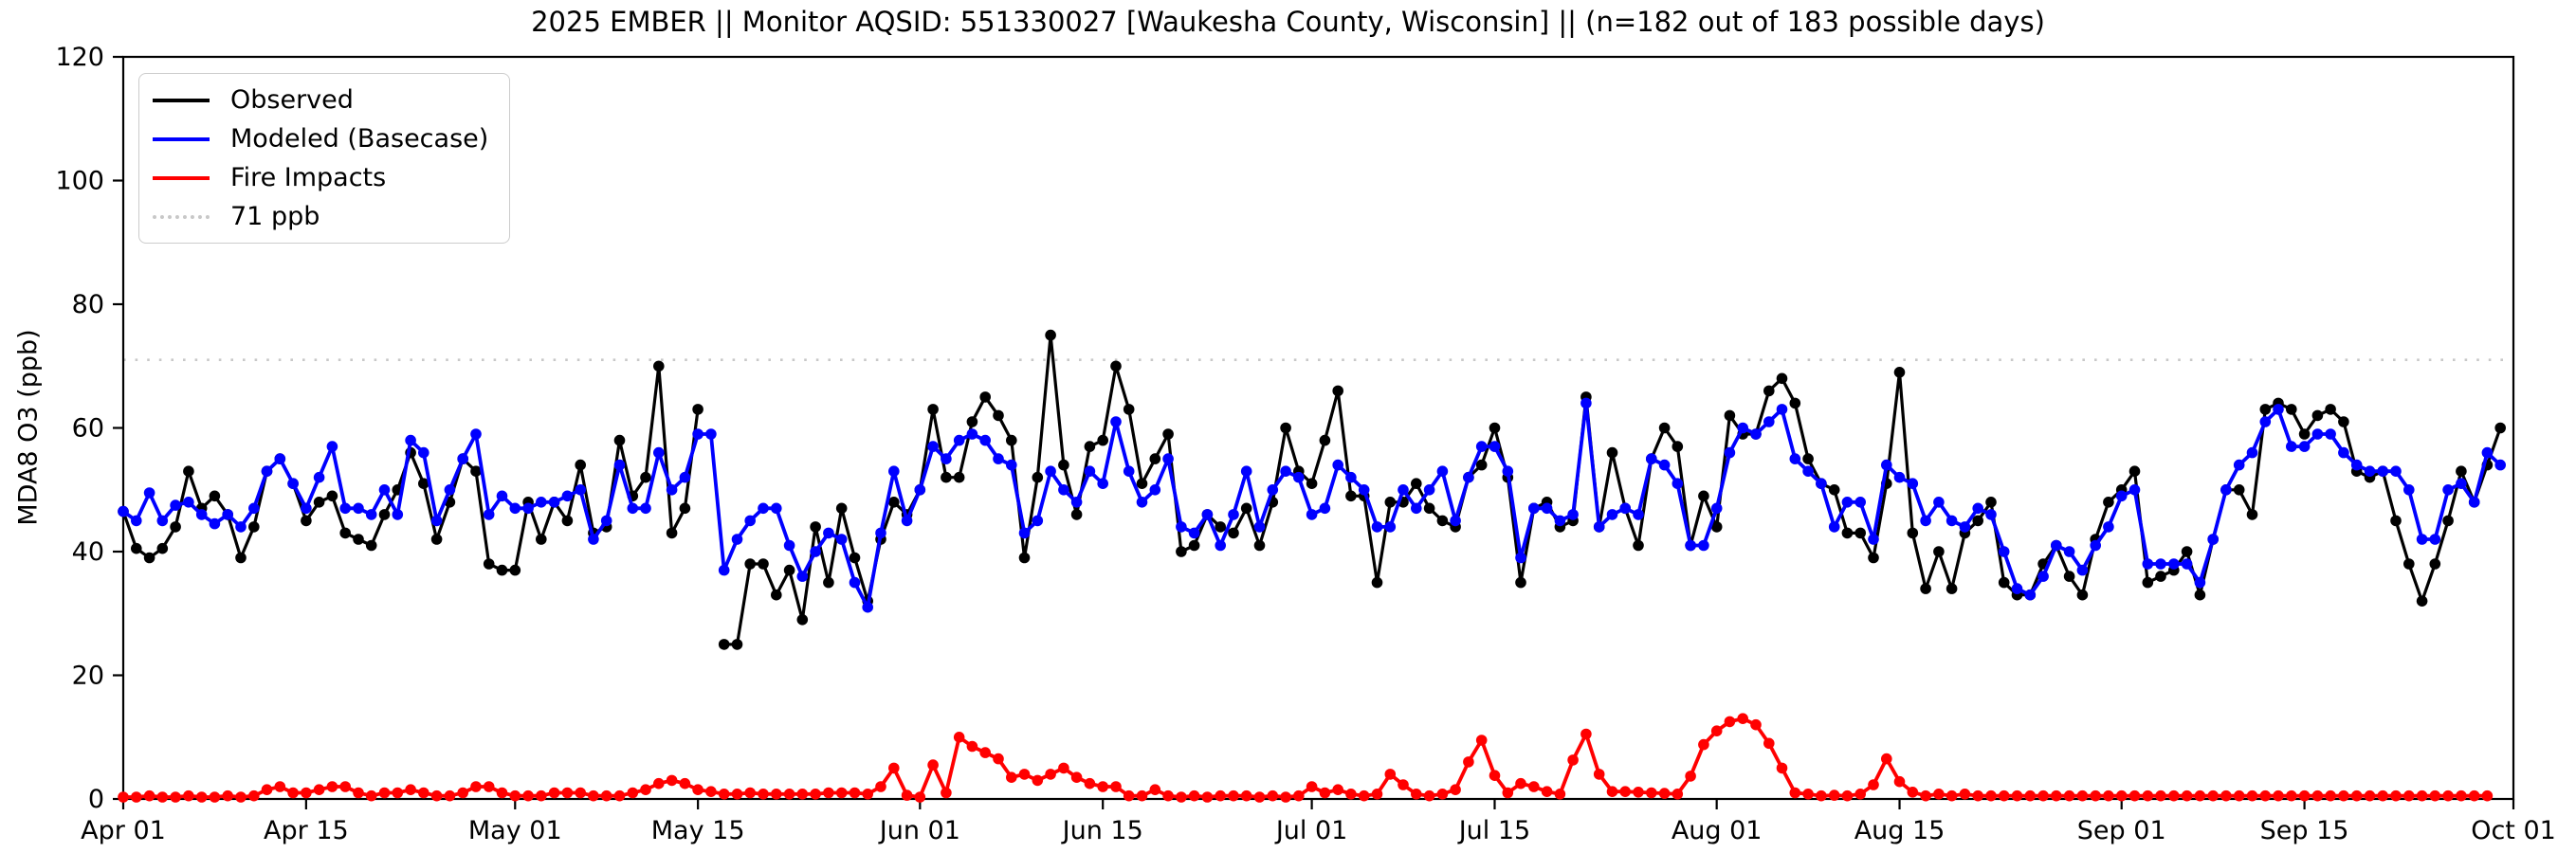 The height and width of the screenshot is (853, 2576). Describe the element at coordinates (1311, 830) in the screenshot. I see `svg-text: Jul 01` at that location.